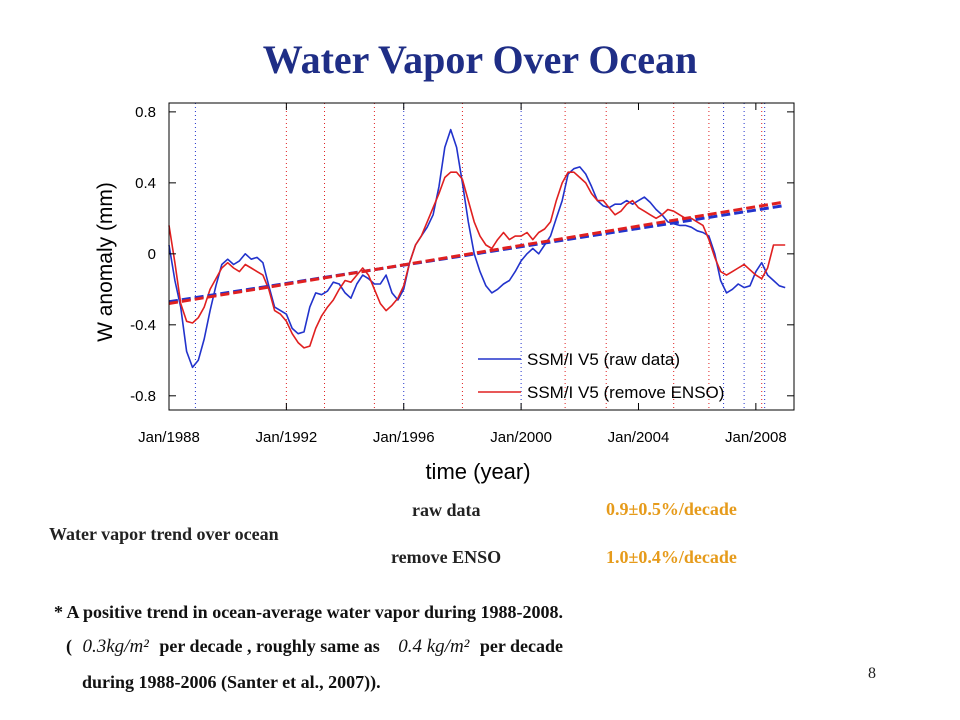 The image size is (960, 720). What do you see at coordinates (625, 392) in the screenshot?
I see `legend-enso-label: SSM/I V5 (remove ENSO)` at bounding box center [625, 392].